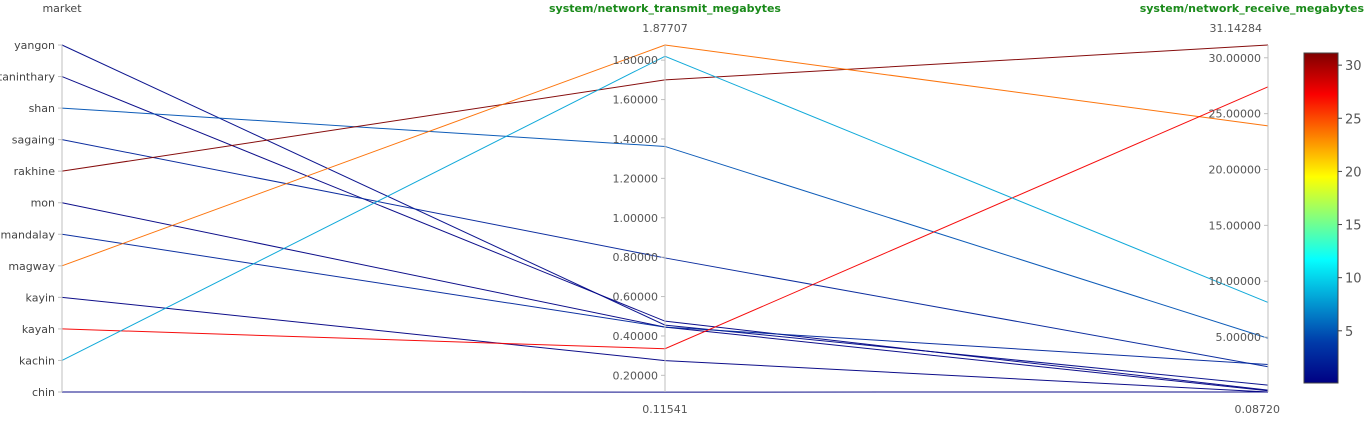 Image resolution: width=1369 pixels, height=422 pixels. I want to click on axis-range-max: 1.87707, so click(665, 28).